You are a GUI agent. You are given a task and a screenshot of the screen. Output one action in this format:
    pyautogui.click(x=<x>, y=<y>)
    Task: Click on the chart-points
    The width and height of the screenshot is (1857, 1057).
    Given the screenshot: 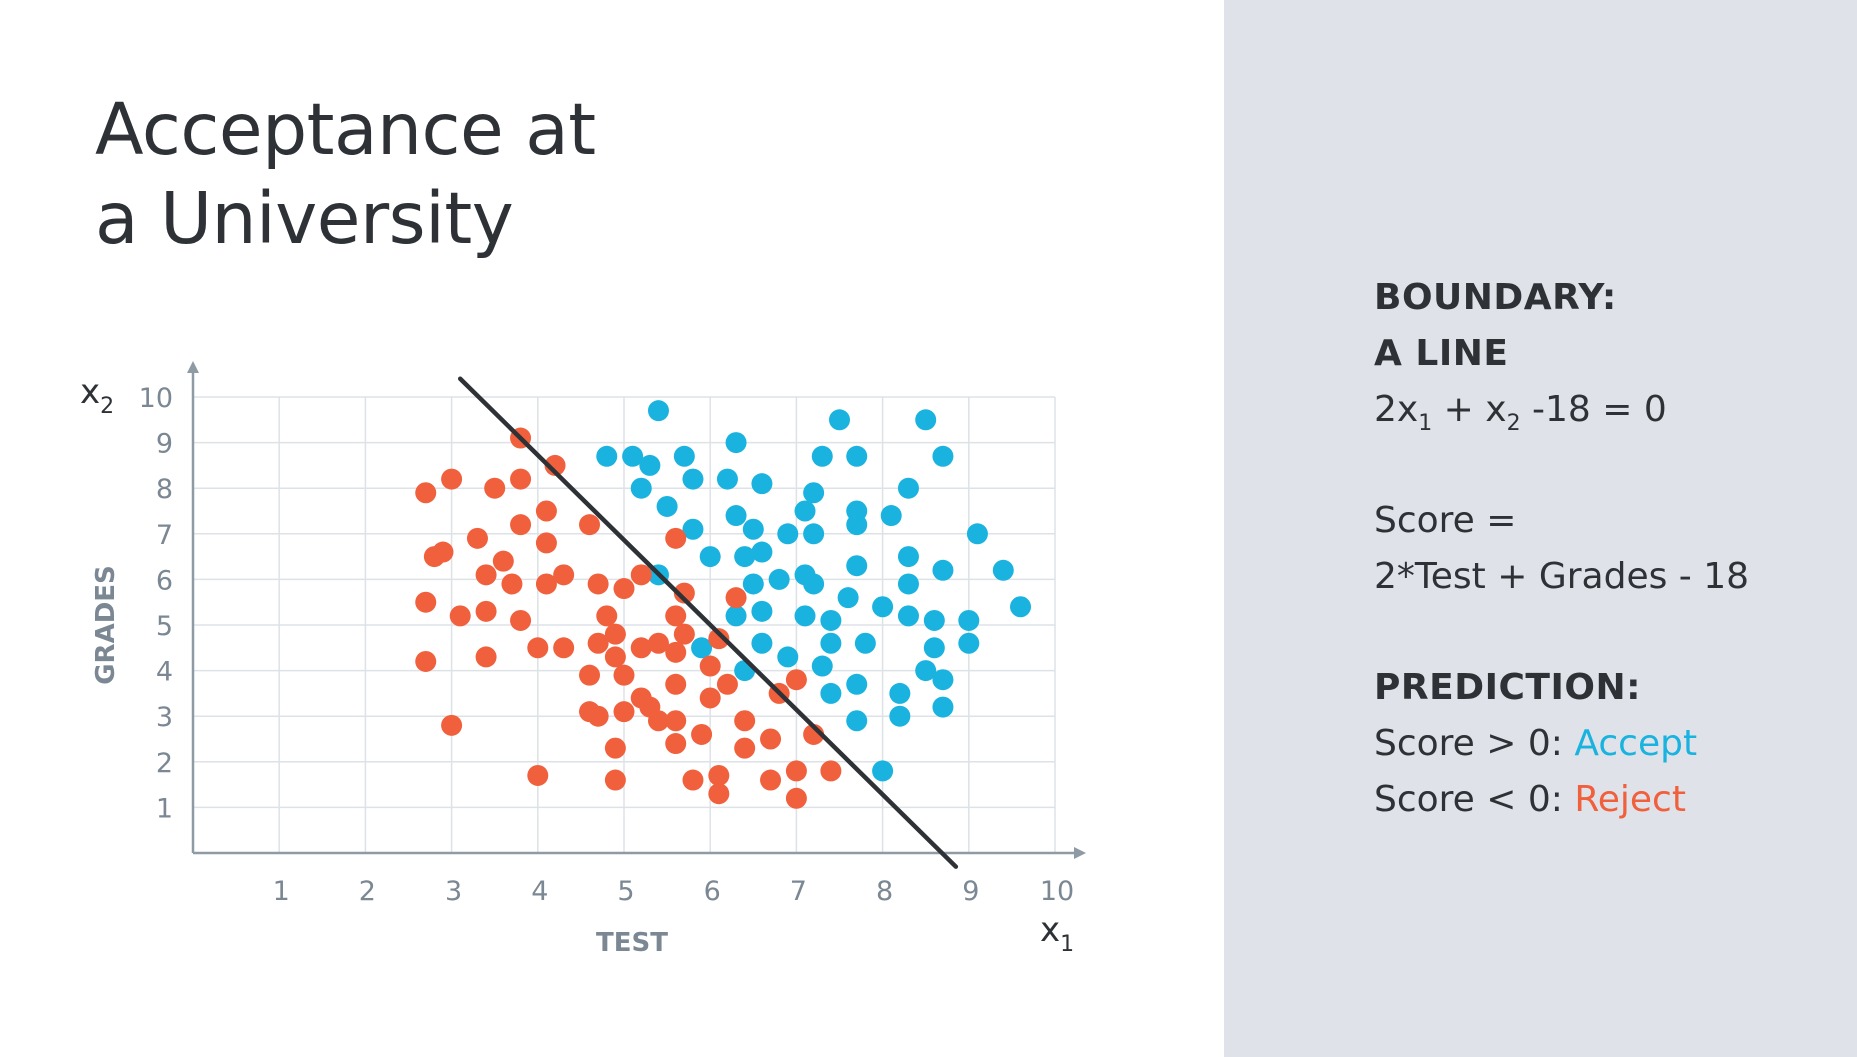 What is the action you would take?
    pyautogui.click(x=723, y=604)
    